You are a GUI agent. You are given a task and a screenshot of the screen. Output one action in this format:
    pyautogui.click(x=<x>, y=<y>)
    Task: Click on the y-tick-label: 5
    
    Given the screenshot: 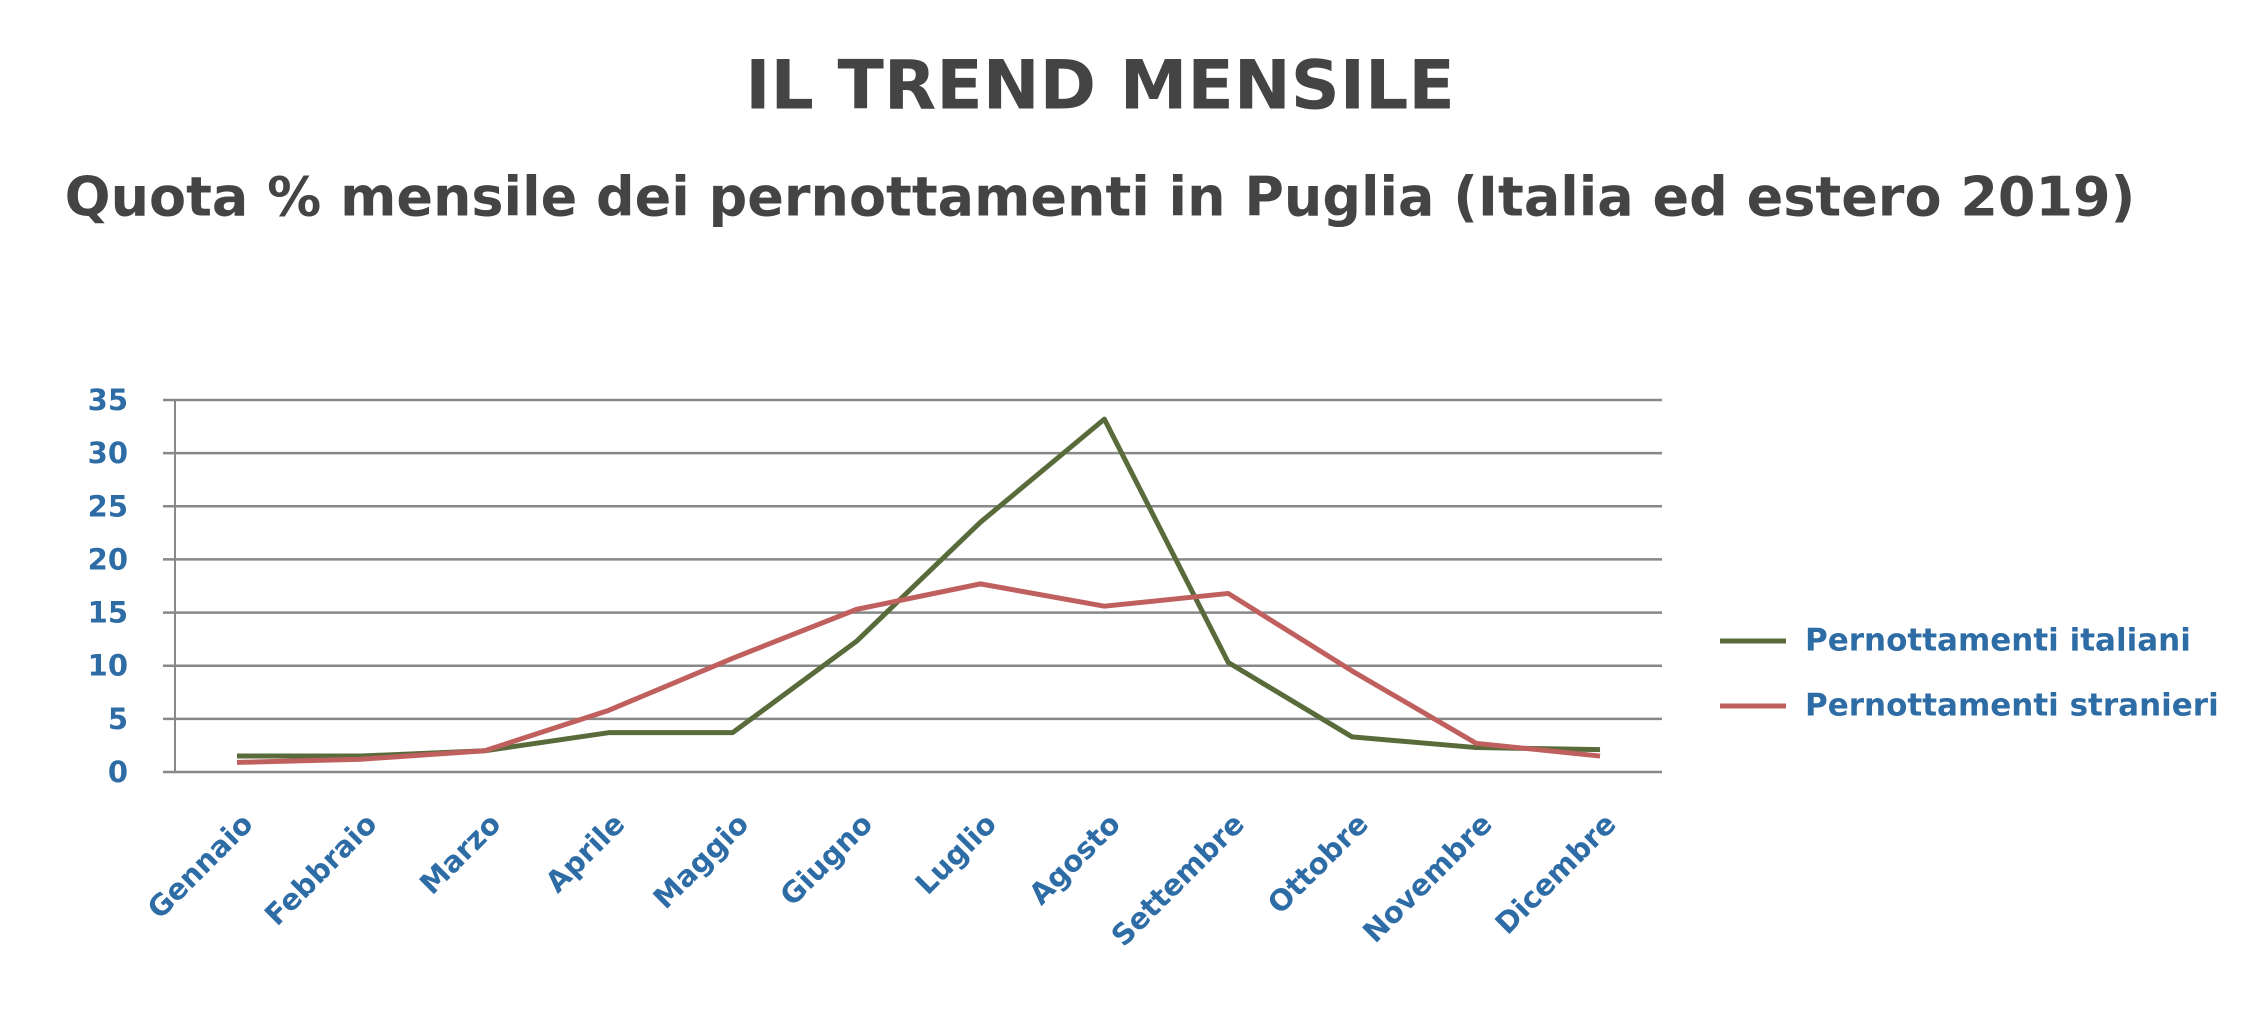 What is the action you would take?
    pyautogui.click(x=118, y=719)
    